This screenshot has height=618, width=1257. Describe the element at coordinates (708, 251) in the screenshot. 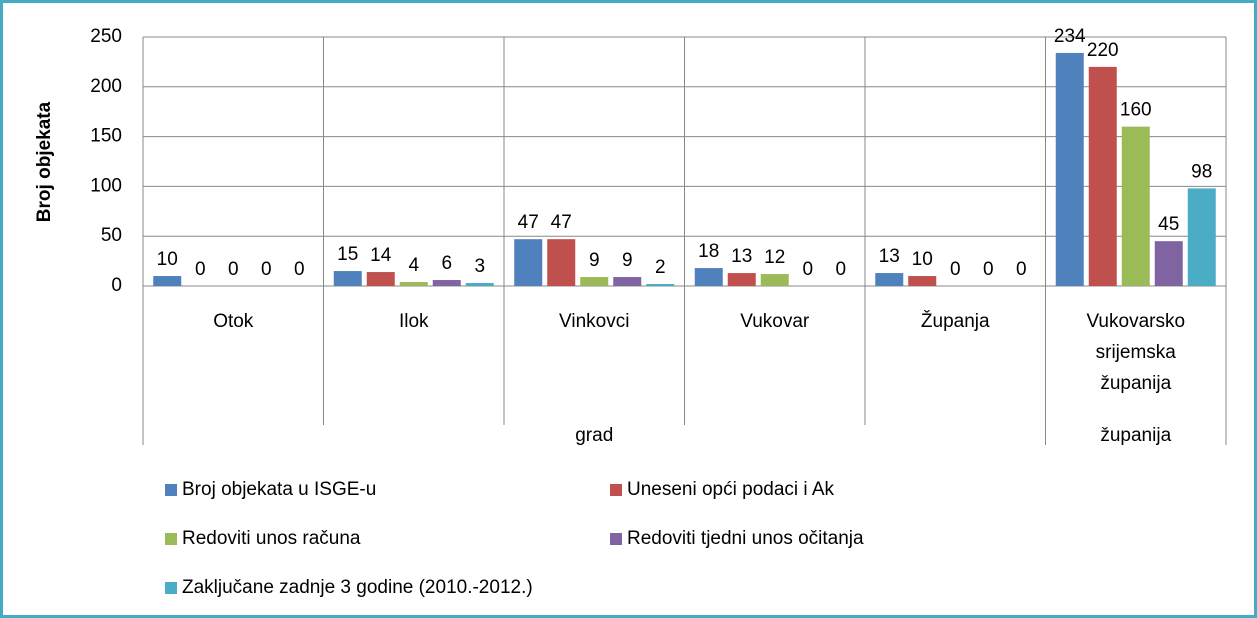

I see `data-label: 18` at that location.